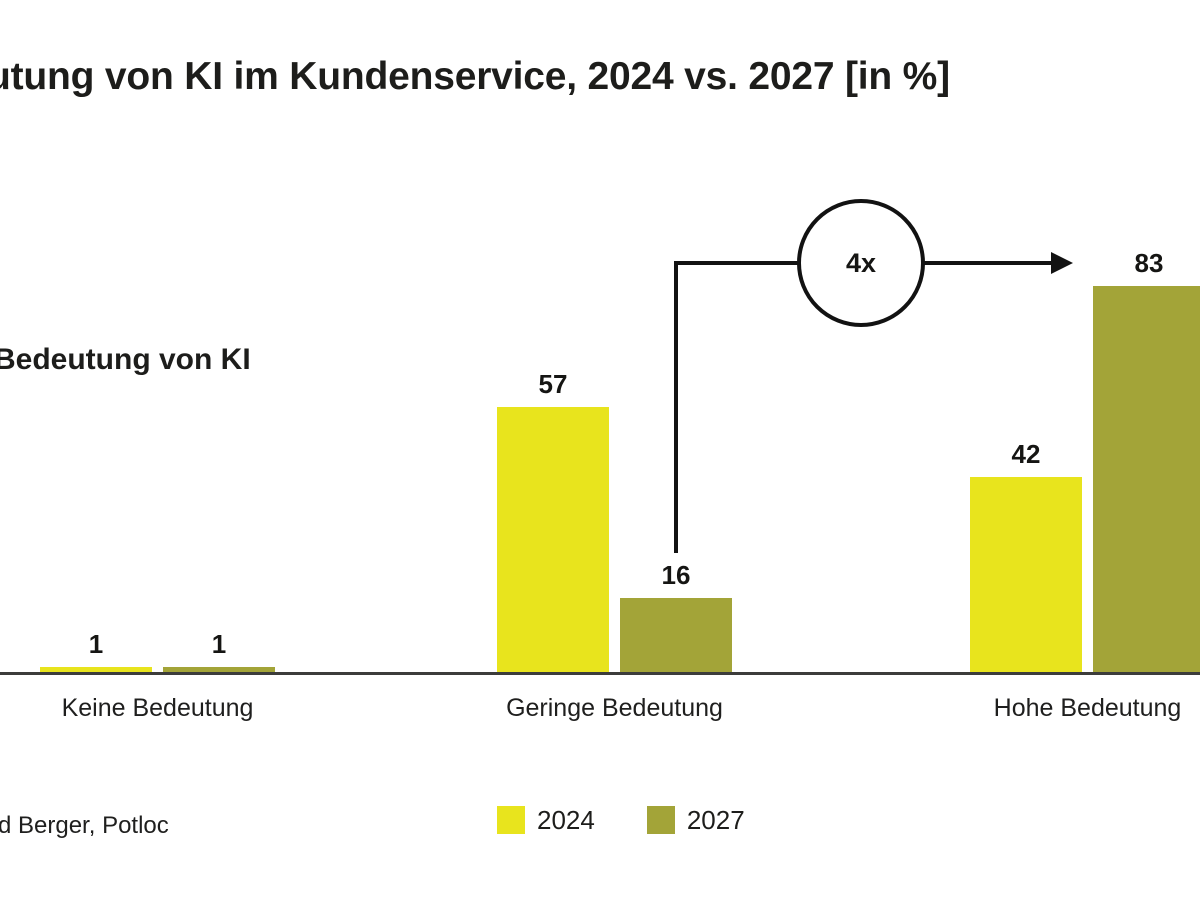  I want to click on category-label: Geringe Bedeutung, so click(614, 708).